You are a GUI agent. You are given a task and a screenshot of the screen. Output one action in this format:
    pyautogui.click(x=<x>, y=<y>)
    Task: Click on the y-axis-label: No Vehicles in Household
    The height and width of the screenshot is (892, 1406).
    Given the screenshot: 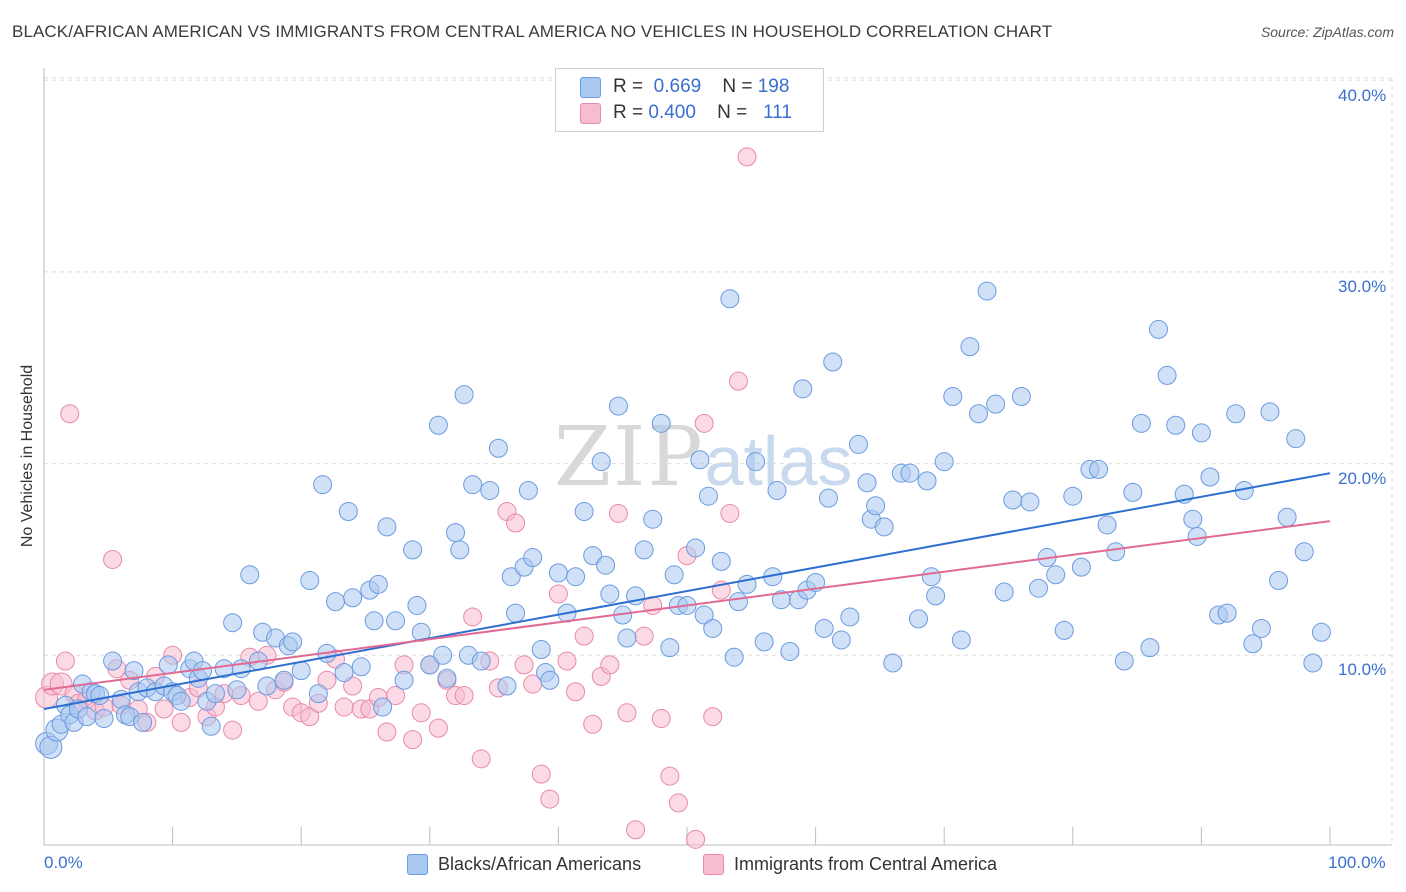 What is the action you would take?
    pyautogui.click(x=27, y=456)
    